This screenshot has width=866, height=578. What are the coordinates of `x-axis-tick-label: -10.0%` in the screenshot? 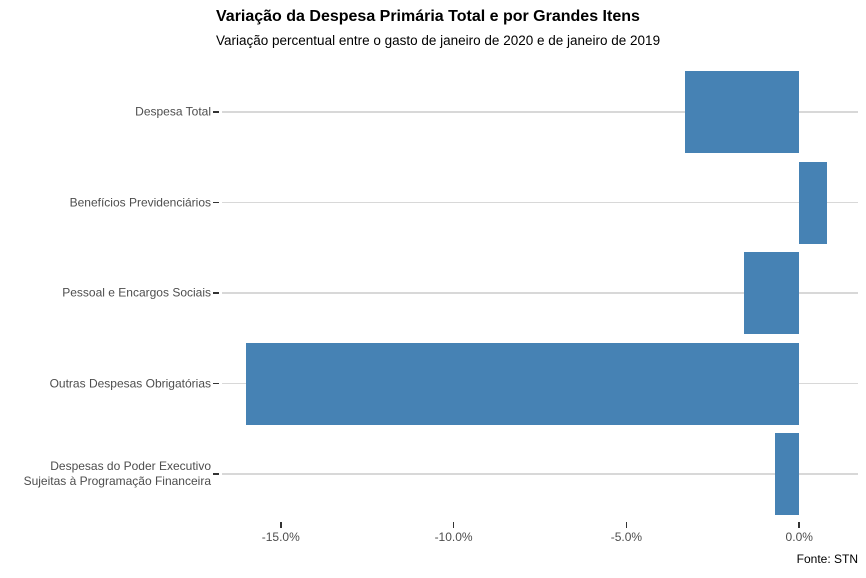 It's located at (453, 537).